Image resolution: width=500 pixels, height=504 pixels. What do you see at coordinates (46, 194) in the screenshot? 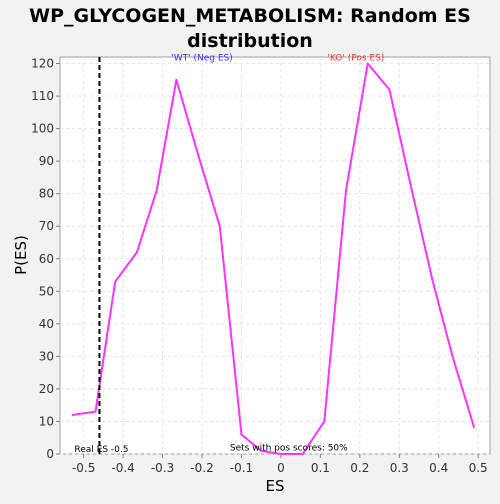
I see `y-tick-label: 80` at bounding box center [46, 194].